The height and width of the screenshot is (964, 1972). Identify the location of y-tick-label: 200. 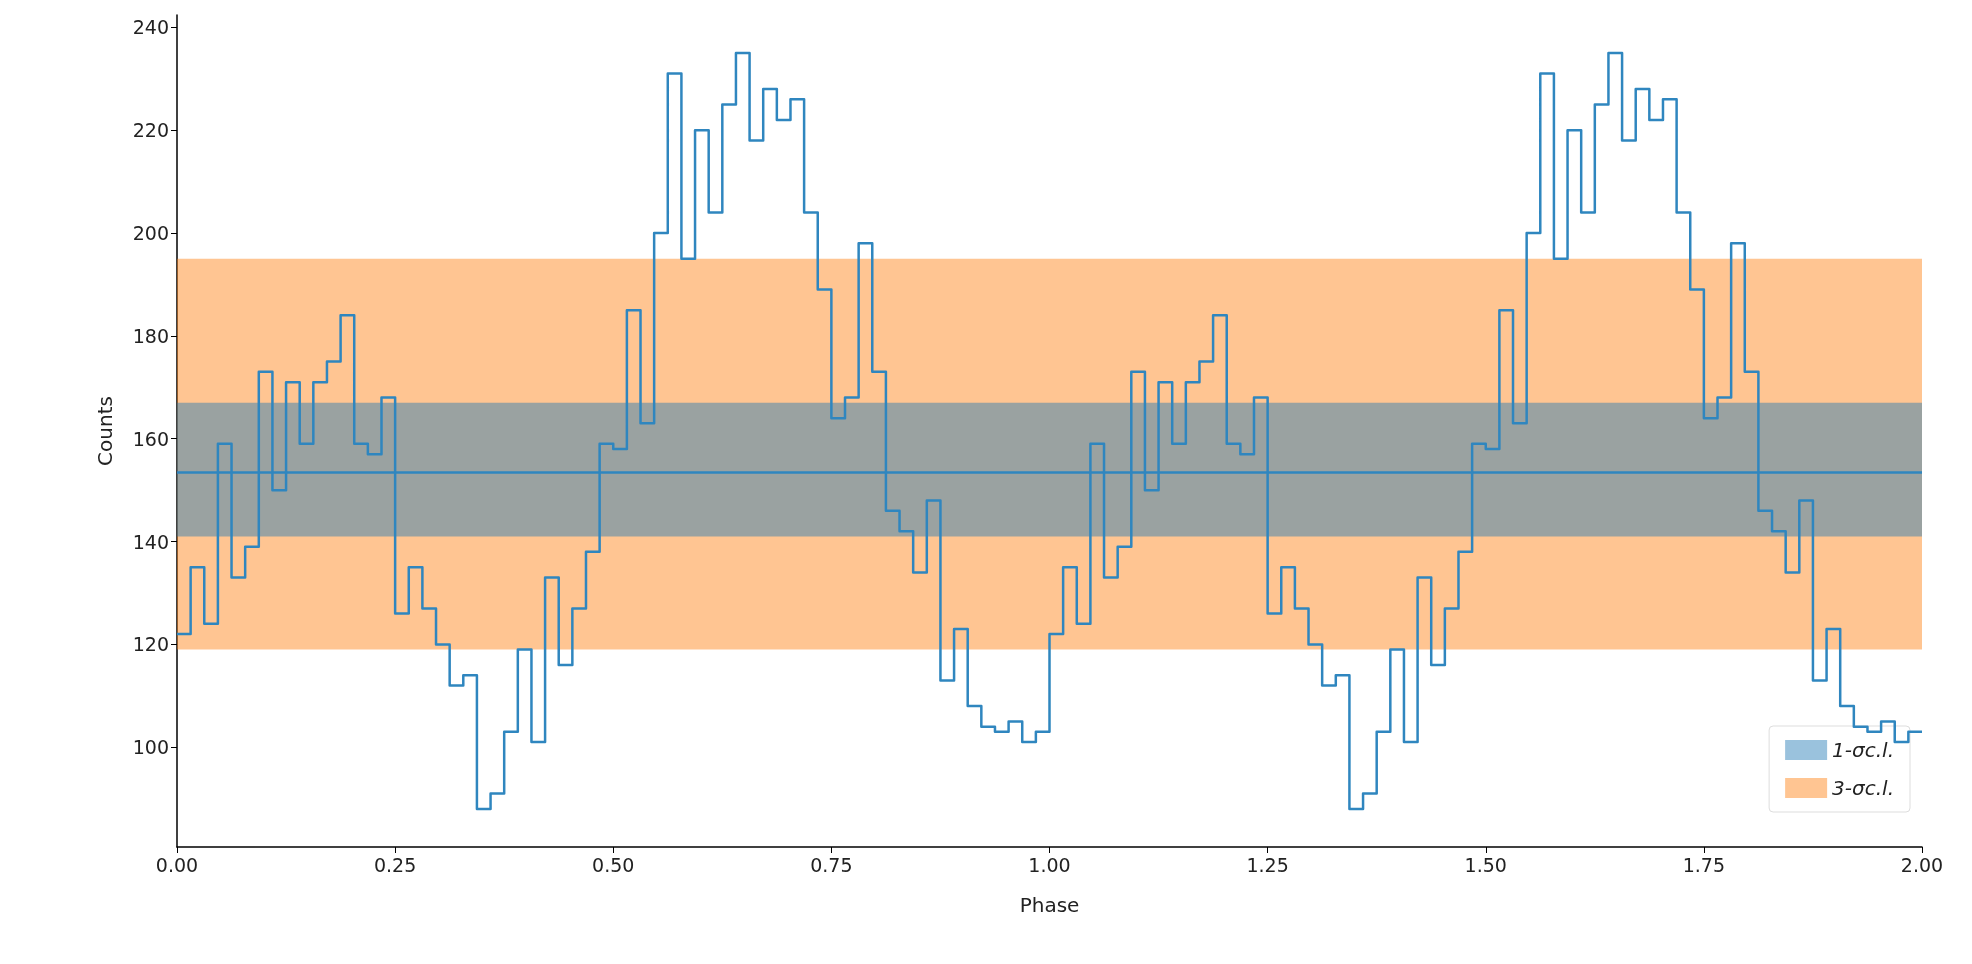
(150, 233).